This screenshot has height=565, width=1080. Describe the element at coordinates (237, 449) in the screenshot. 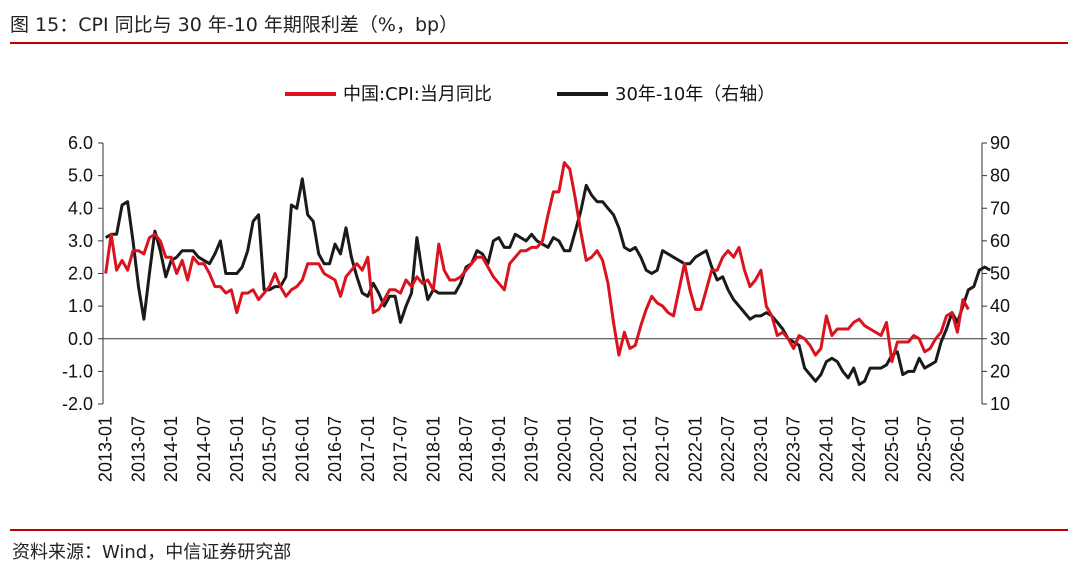

I see `x-tick-label: 2015-01` at that location.